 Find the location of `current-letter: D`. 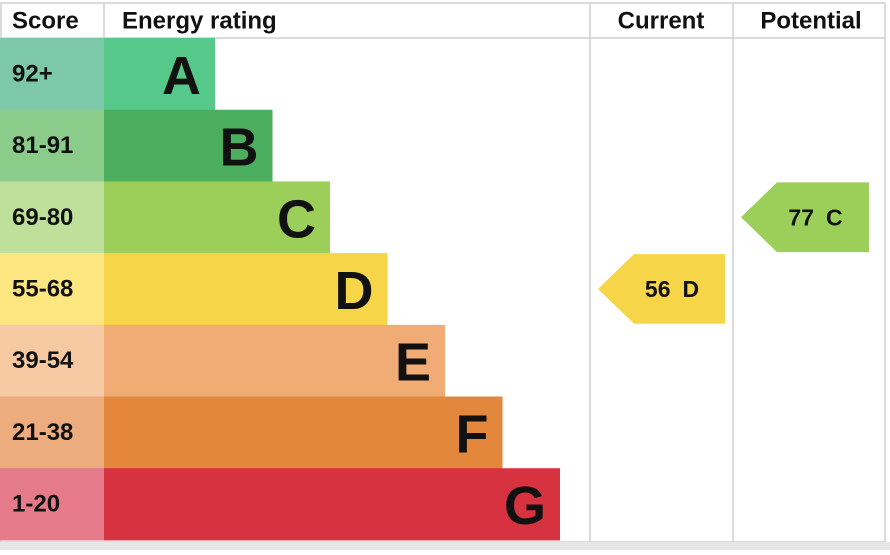

current-letter: D is located at coordinates (691, 289).